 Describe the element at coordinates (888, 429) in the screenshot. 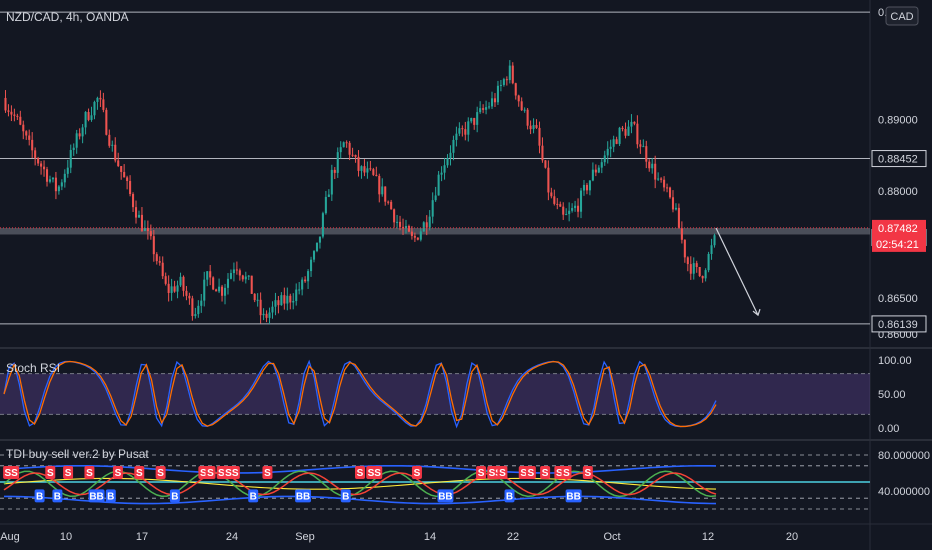

I see `stoch-tick-label: 0.00` at that location.